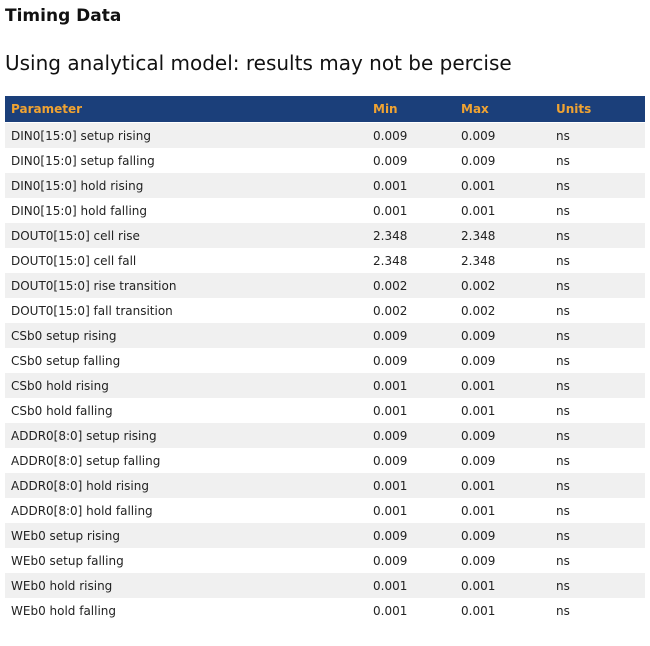  I want to click on table-row: WEb0 hold falling 0.001 0.001 ns, so click(325, 610).